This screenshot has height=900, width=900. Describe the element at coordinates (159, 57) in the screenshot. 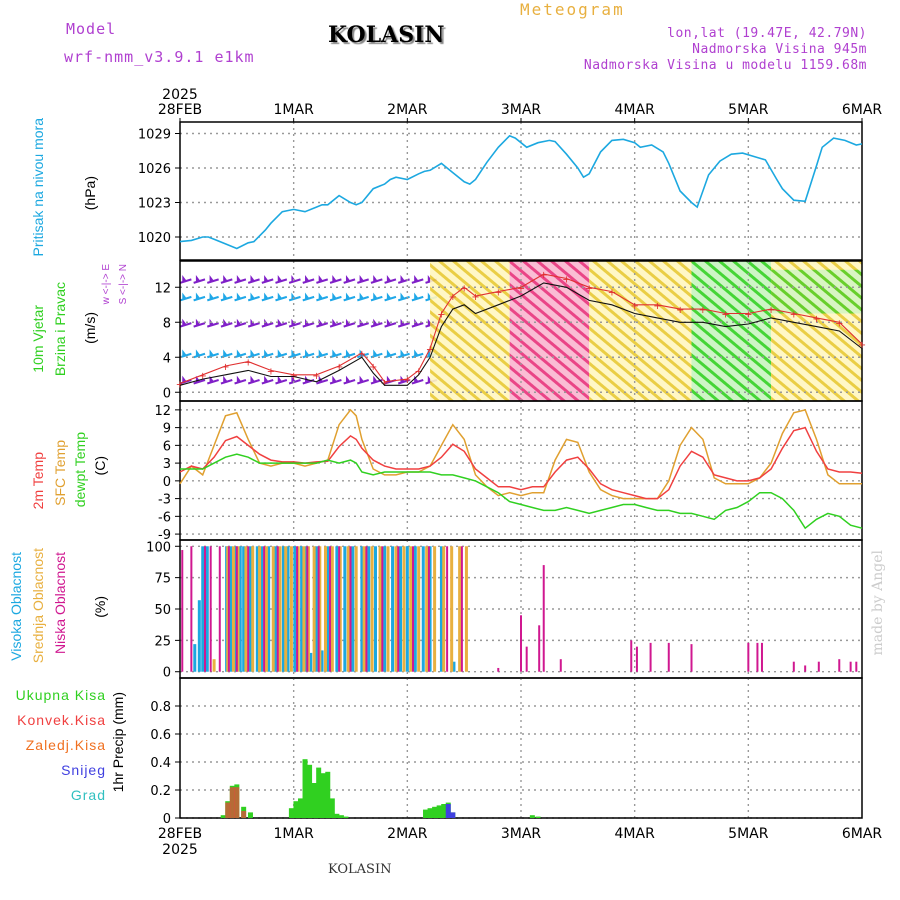

I see `model-run: wrf-nmm_v3.9.1 e1km` at that location.